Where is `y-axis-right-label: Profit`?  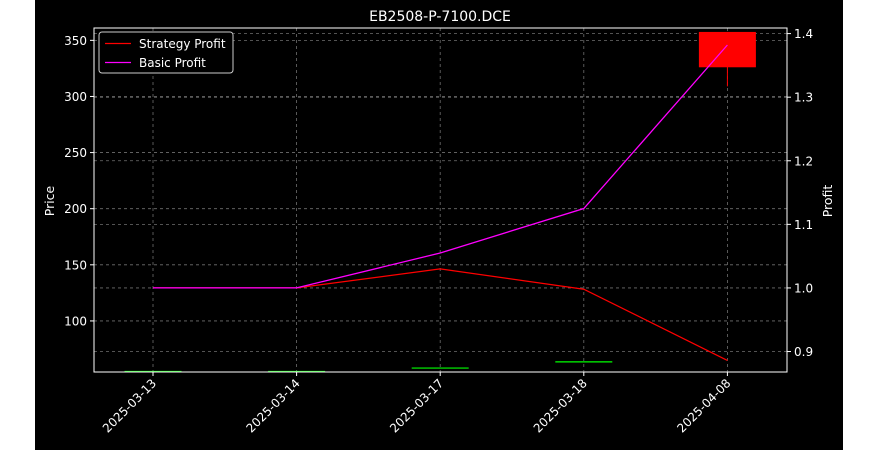 y-axis-right-label: Profit is located at coordinates (827, 201).